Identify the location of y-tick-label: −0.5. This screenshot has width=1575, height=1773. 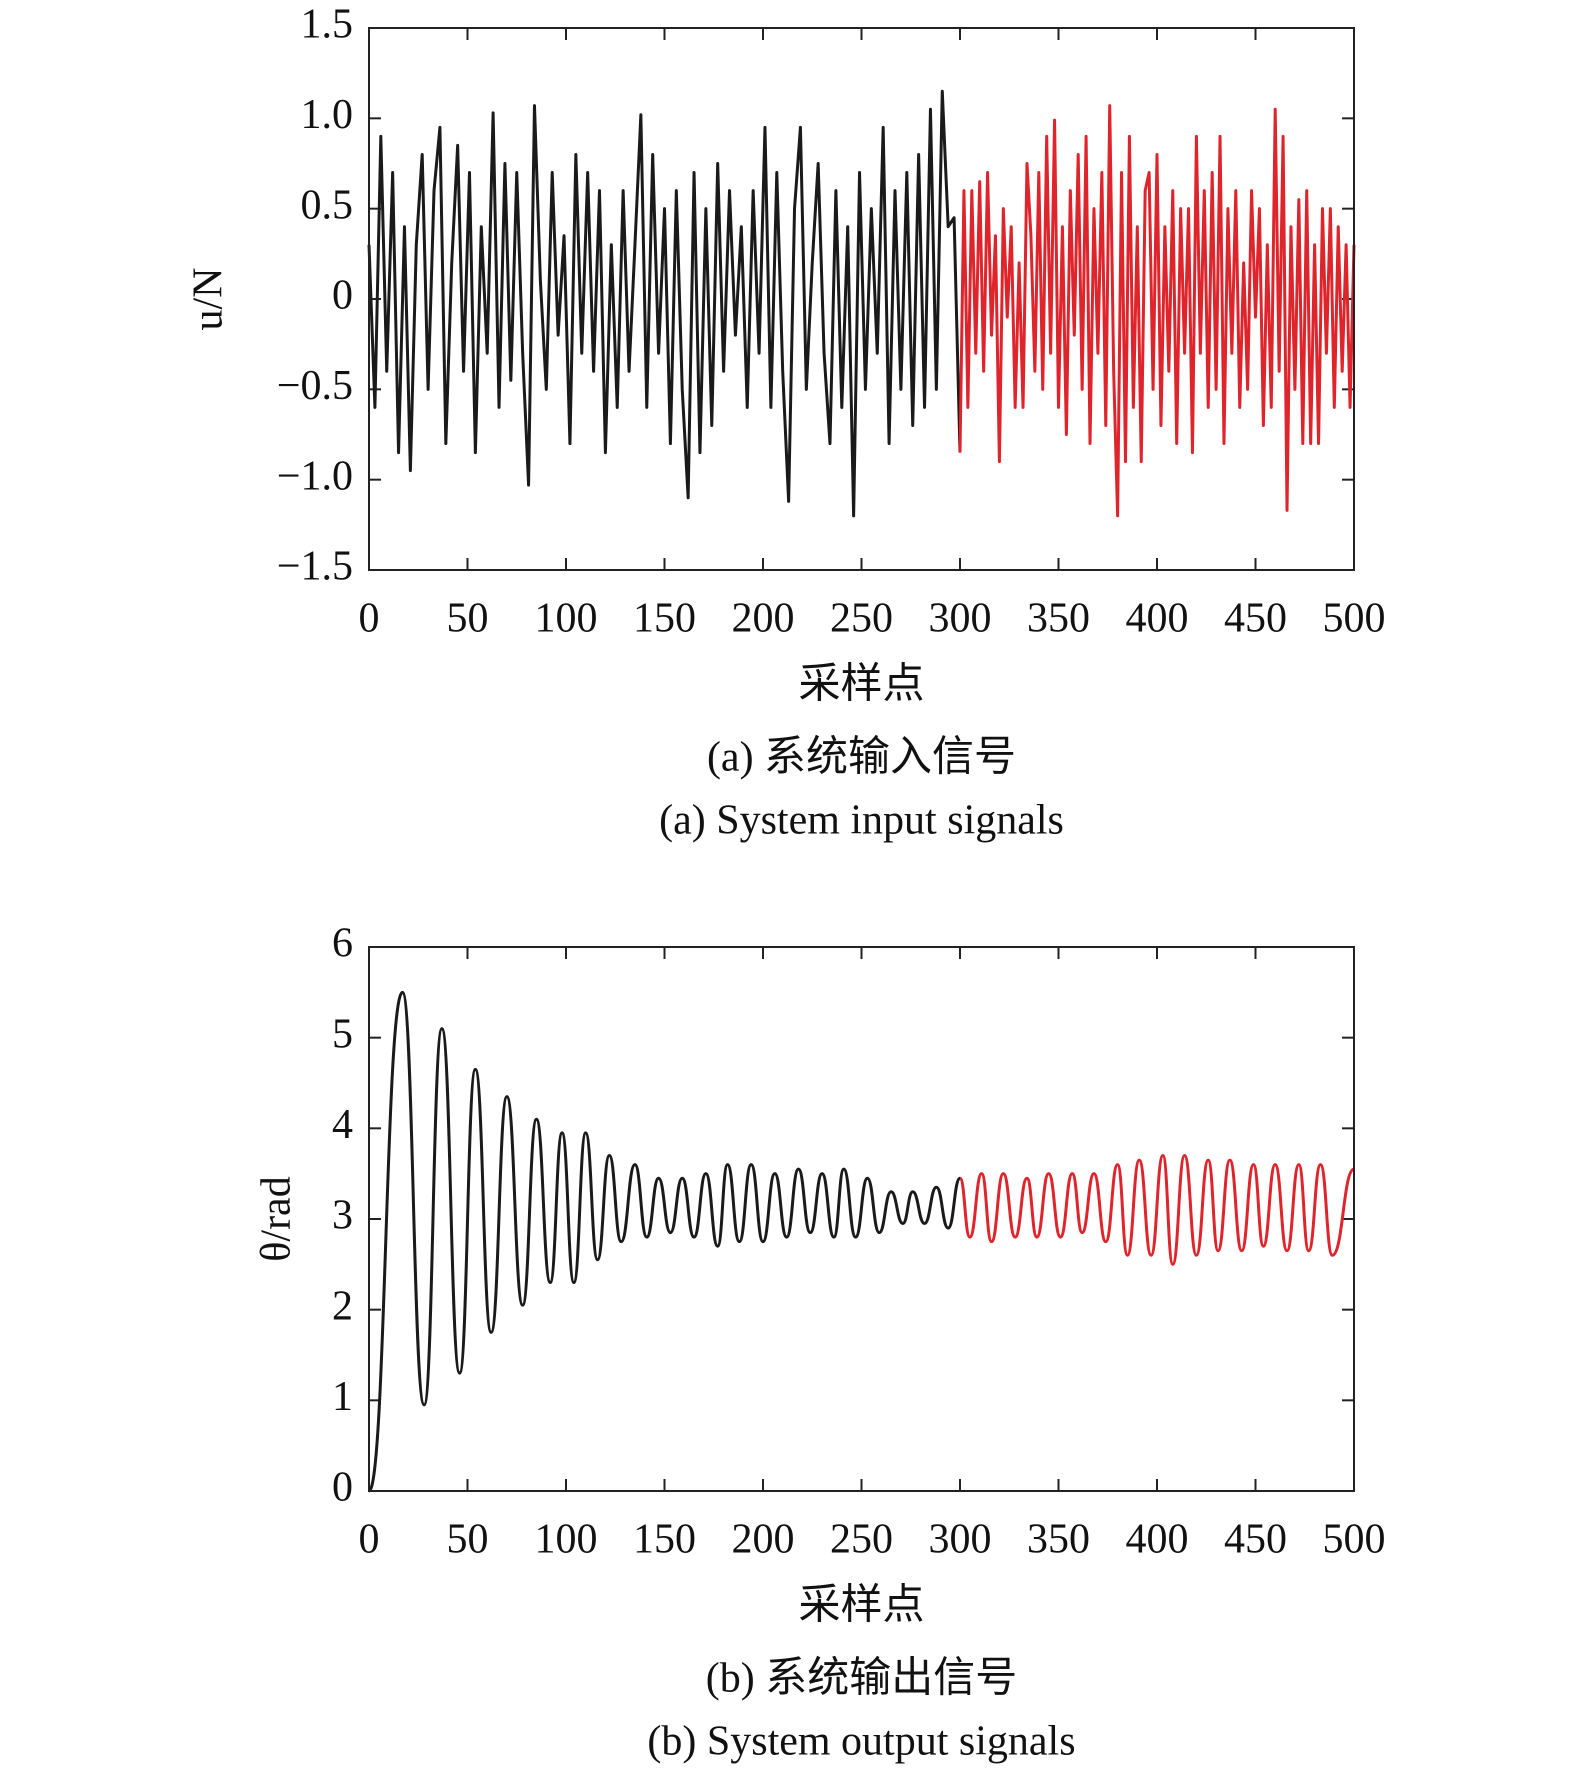
(315, 386).